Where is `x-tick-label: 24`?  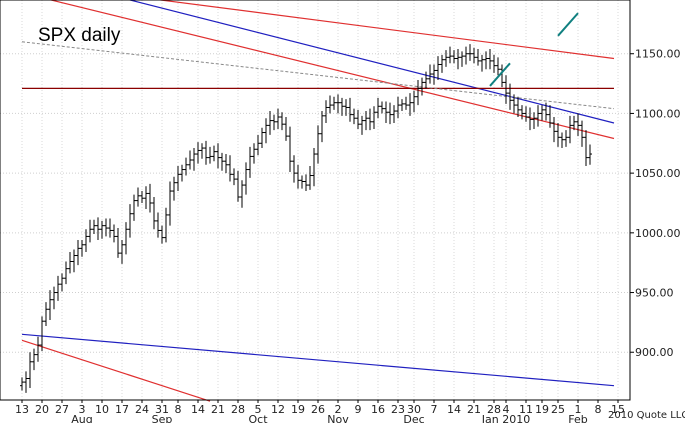
x-tick-label: 24 is located at coordinates (142, 409).